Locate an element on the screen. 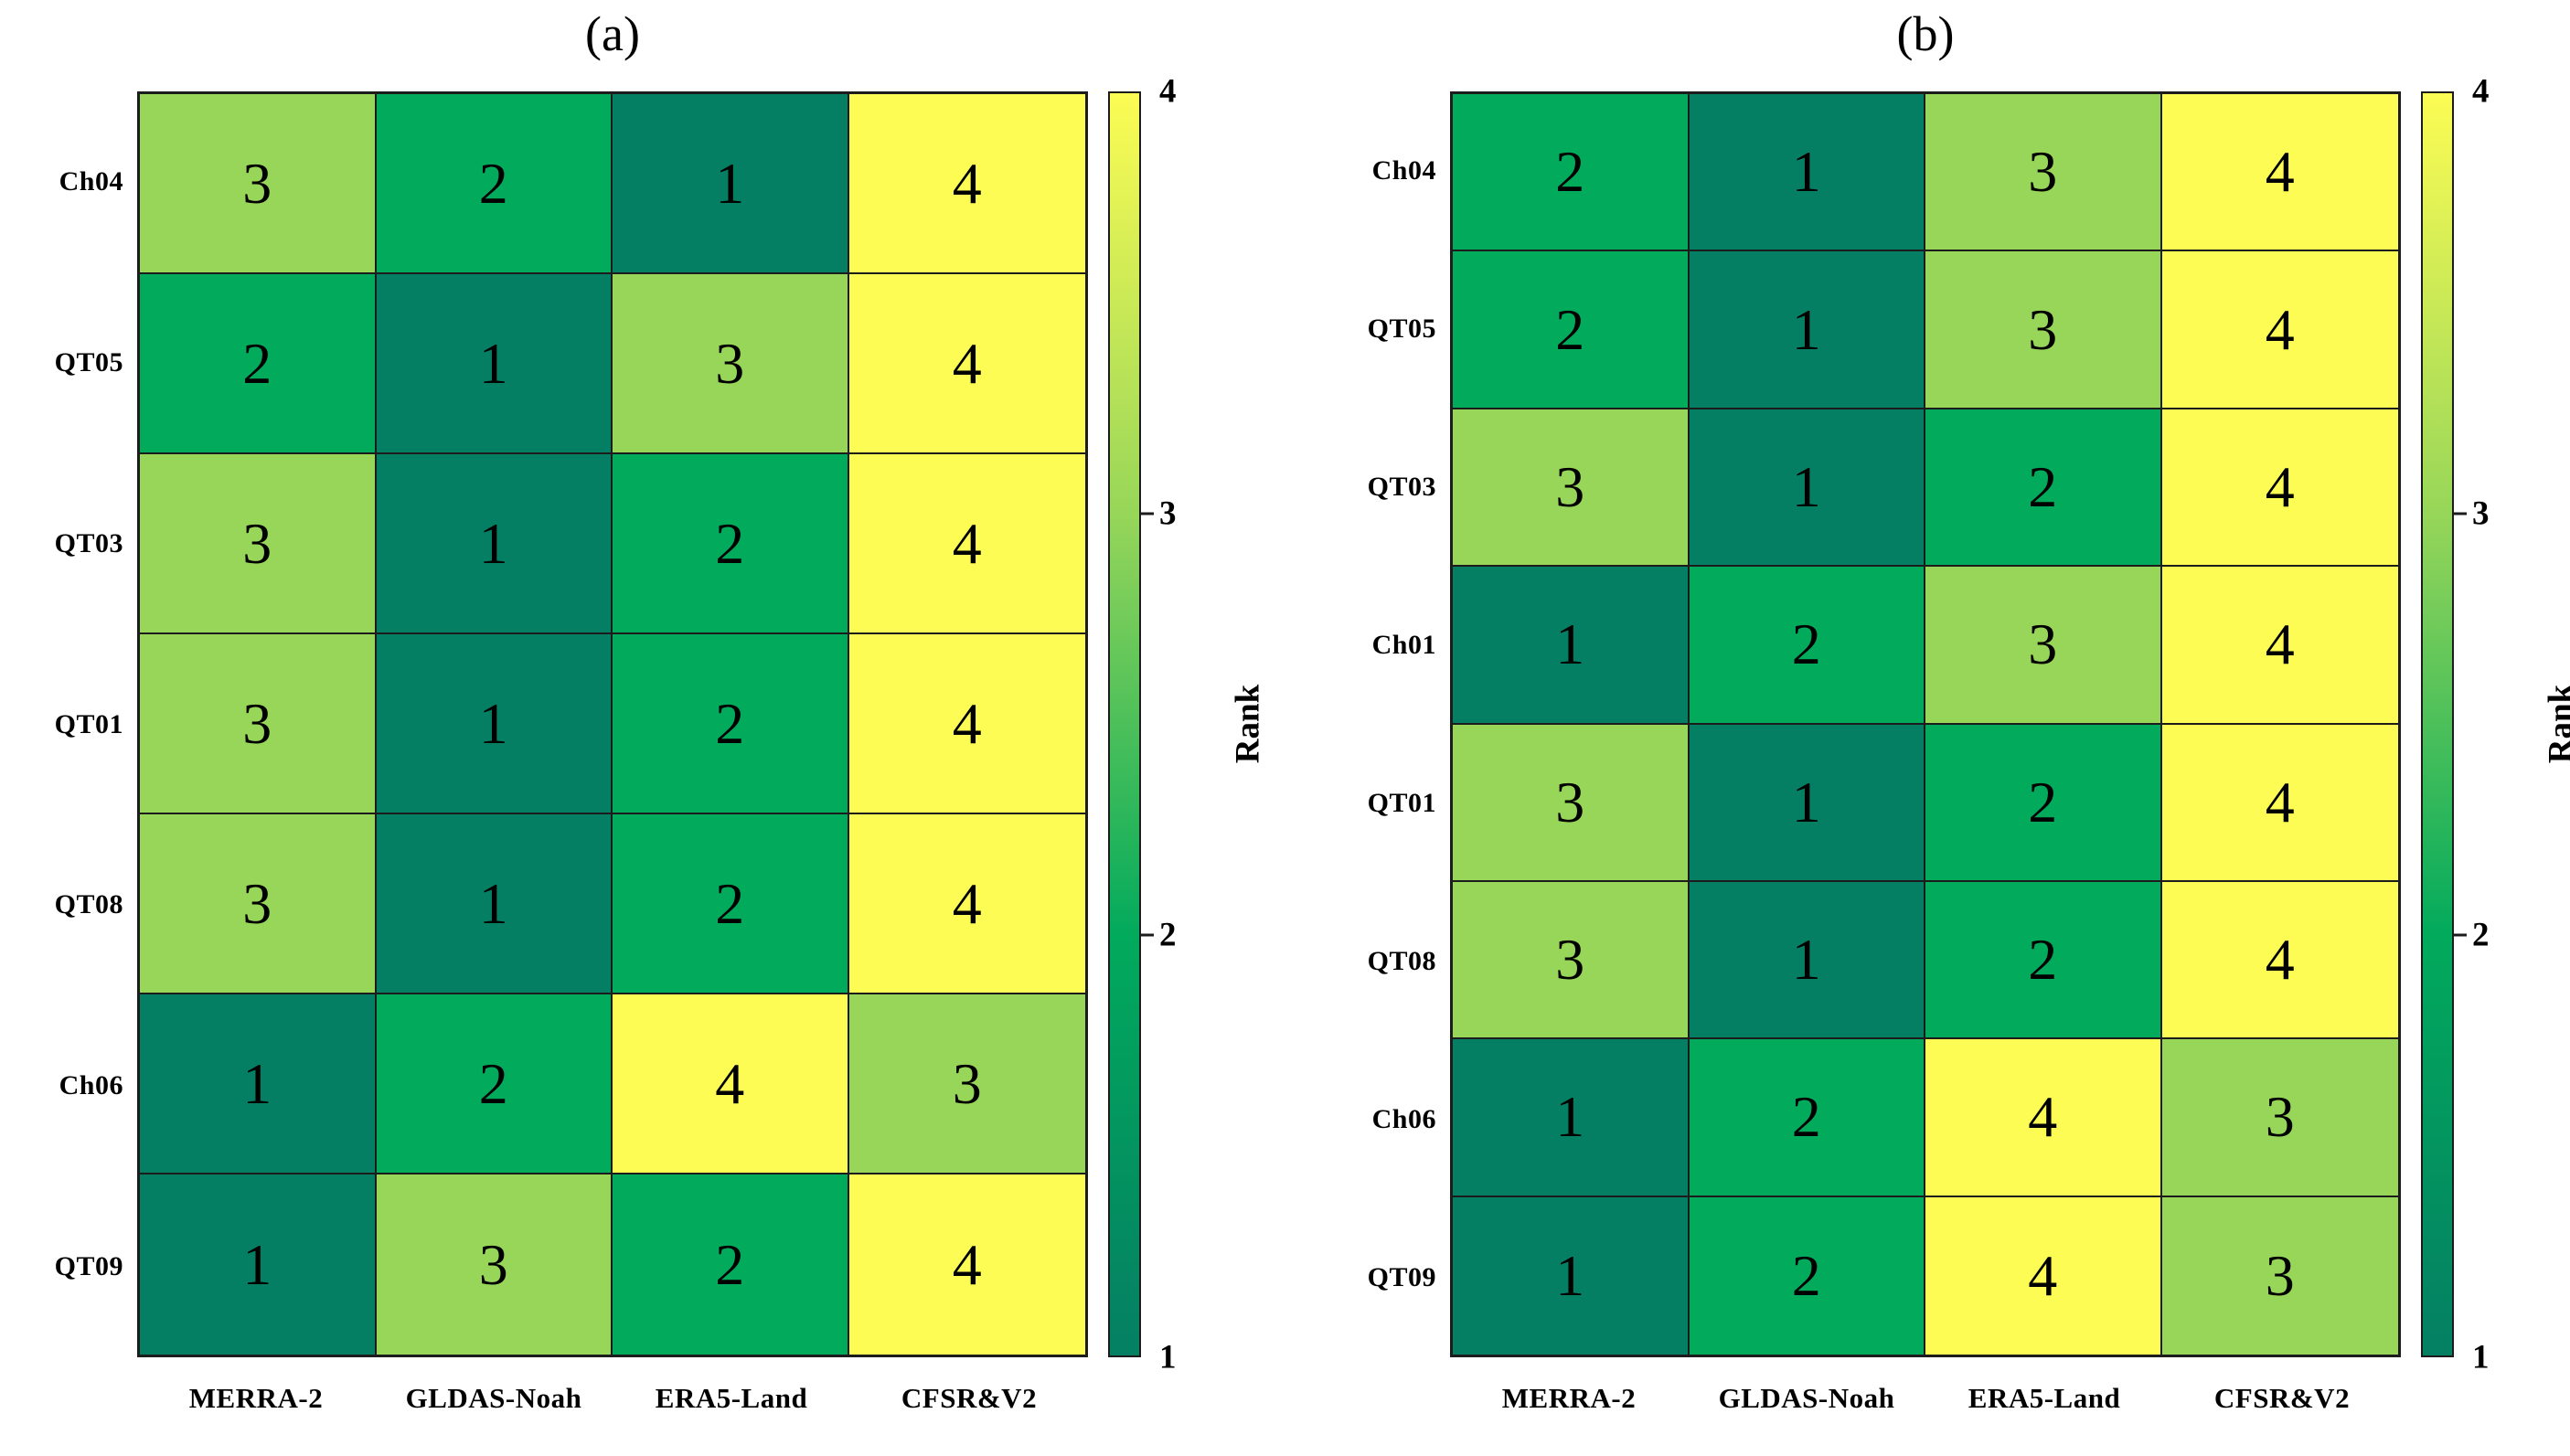  colorbar-a: 4 3 2 1 is located at coordinates (1142, 725).